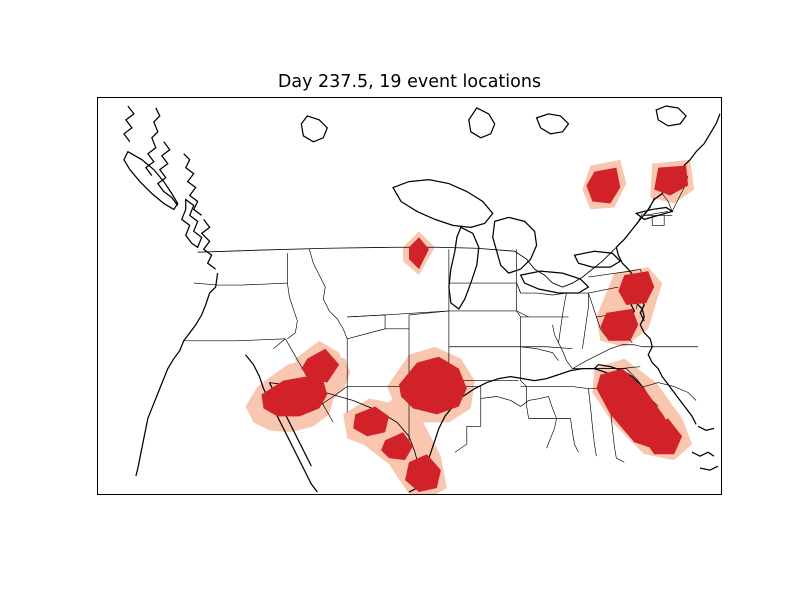 This screenshot has width=800, height=600. Describe the element at coordinates (563, 318) in the screenshot. I see `state-border-il-in` at that location.